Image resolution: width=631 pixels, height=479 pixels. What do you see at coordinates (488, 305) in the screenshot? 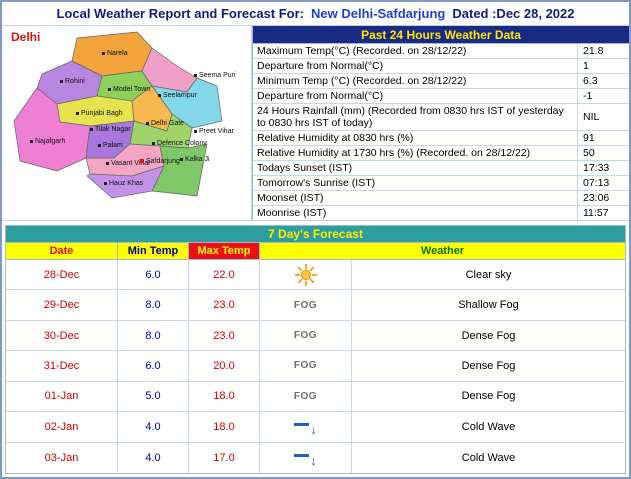
I see `forecast-weather-text: Shallow Fog` at bounding box center [488, 305].